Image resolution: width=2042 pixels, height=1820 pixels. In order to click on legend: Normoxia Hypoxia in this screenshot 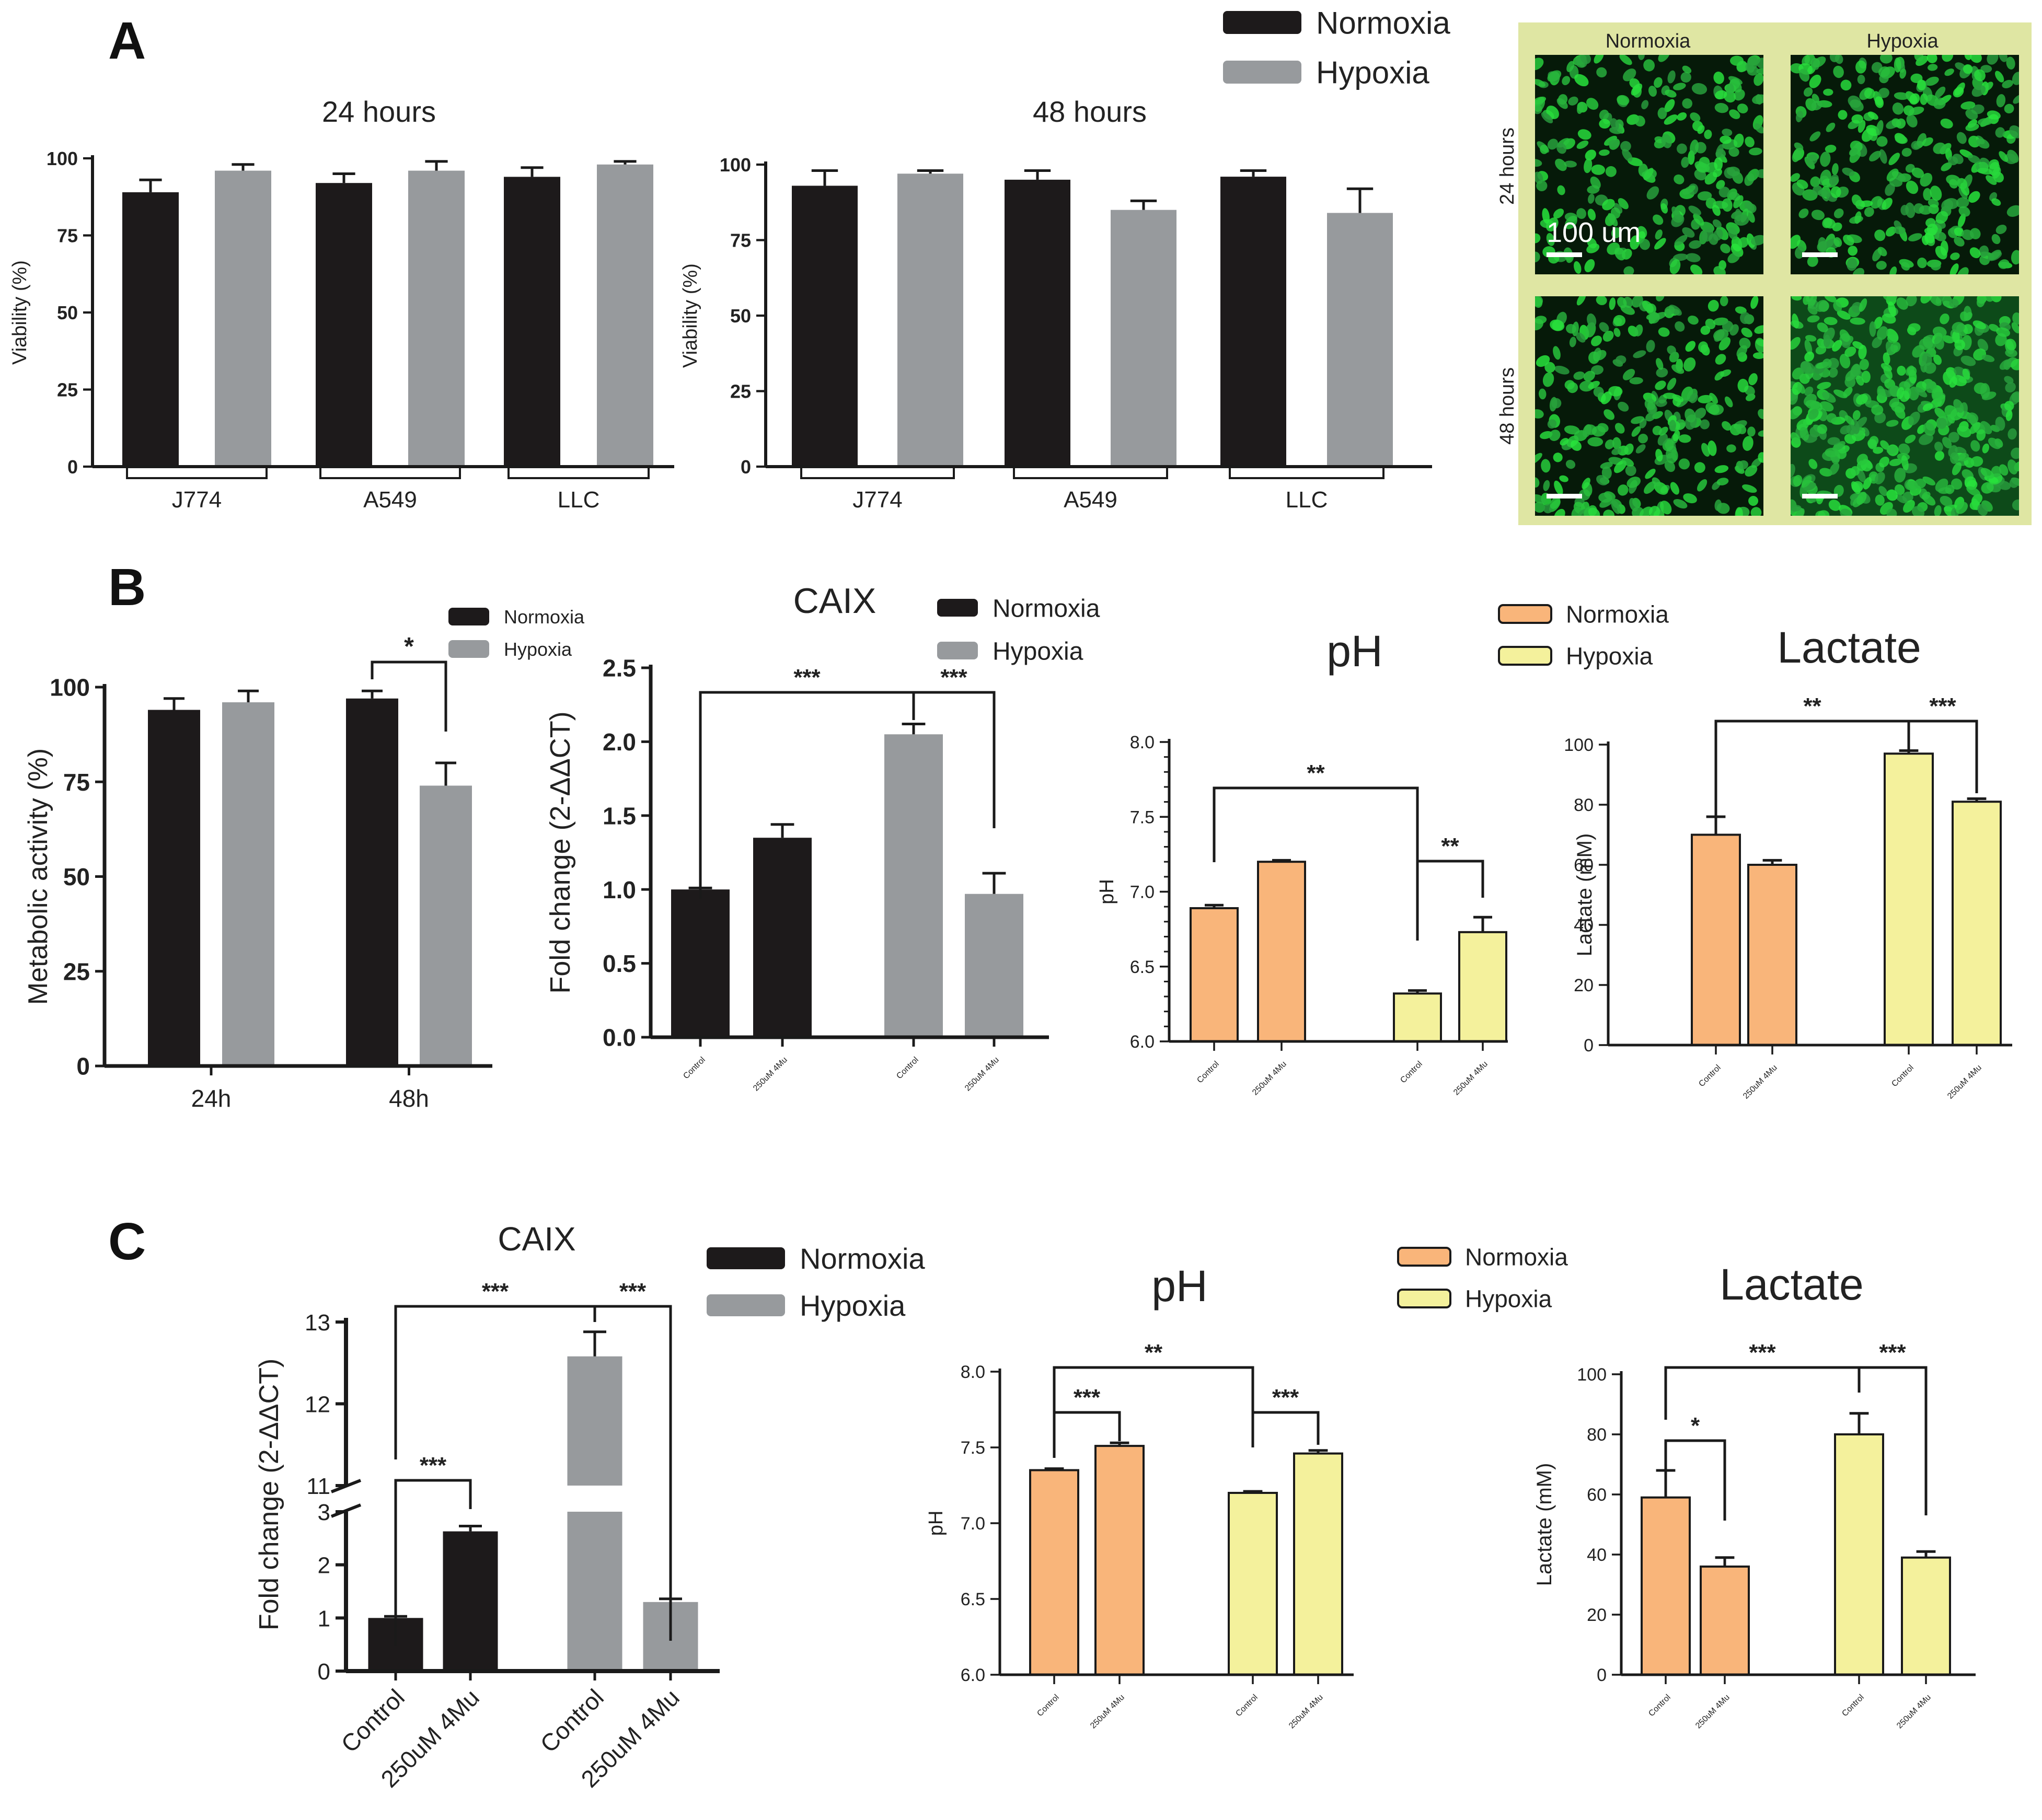, I will do `click(1018, 630)`.